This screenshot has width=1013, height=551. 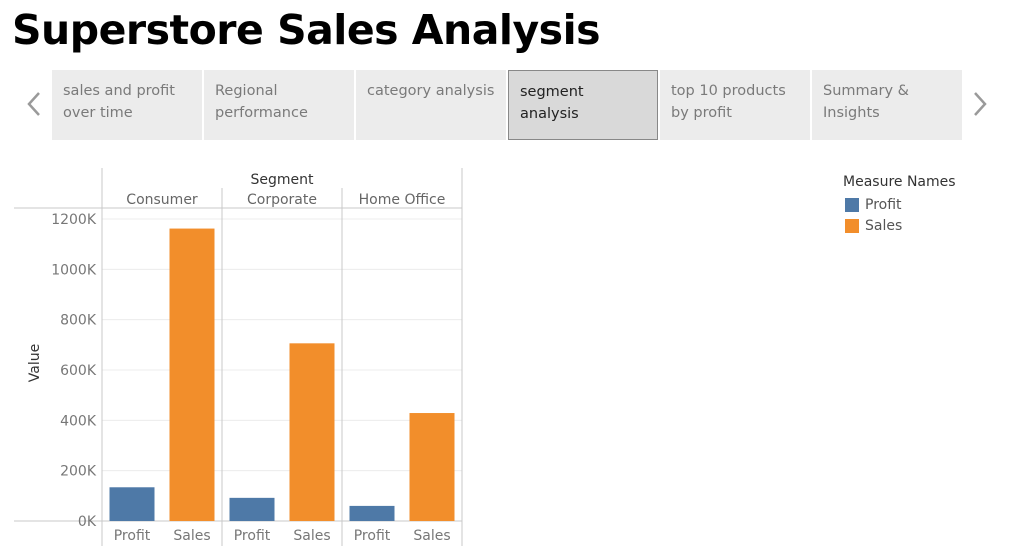 What do you see at coordinates (35, 363) in the screenshot?
I see `y-axis-label: Value` at bounding box center [35, 363].